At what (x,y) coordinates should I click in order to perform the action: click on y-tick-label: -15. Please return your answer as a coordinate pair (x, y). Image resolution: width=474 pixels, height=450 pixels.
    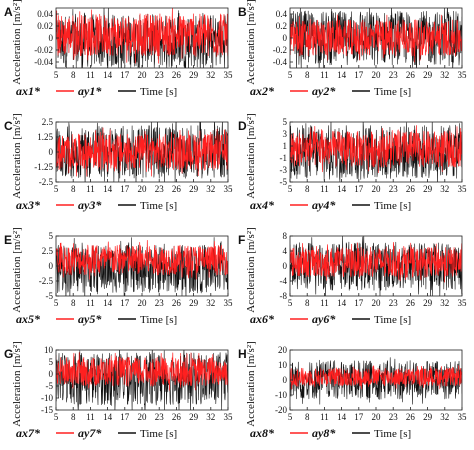
    Looking at the image, I should click on (47, 410).